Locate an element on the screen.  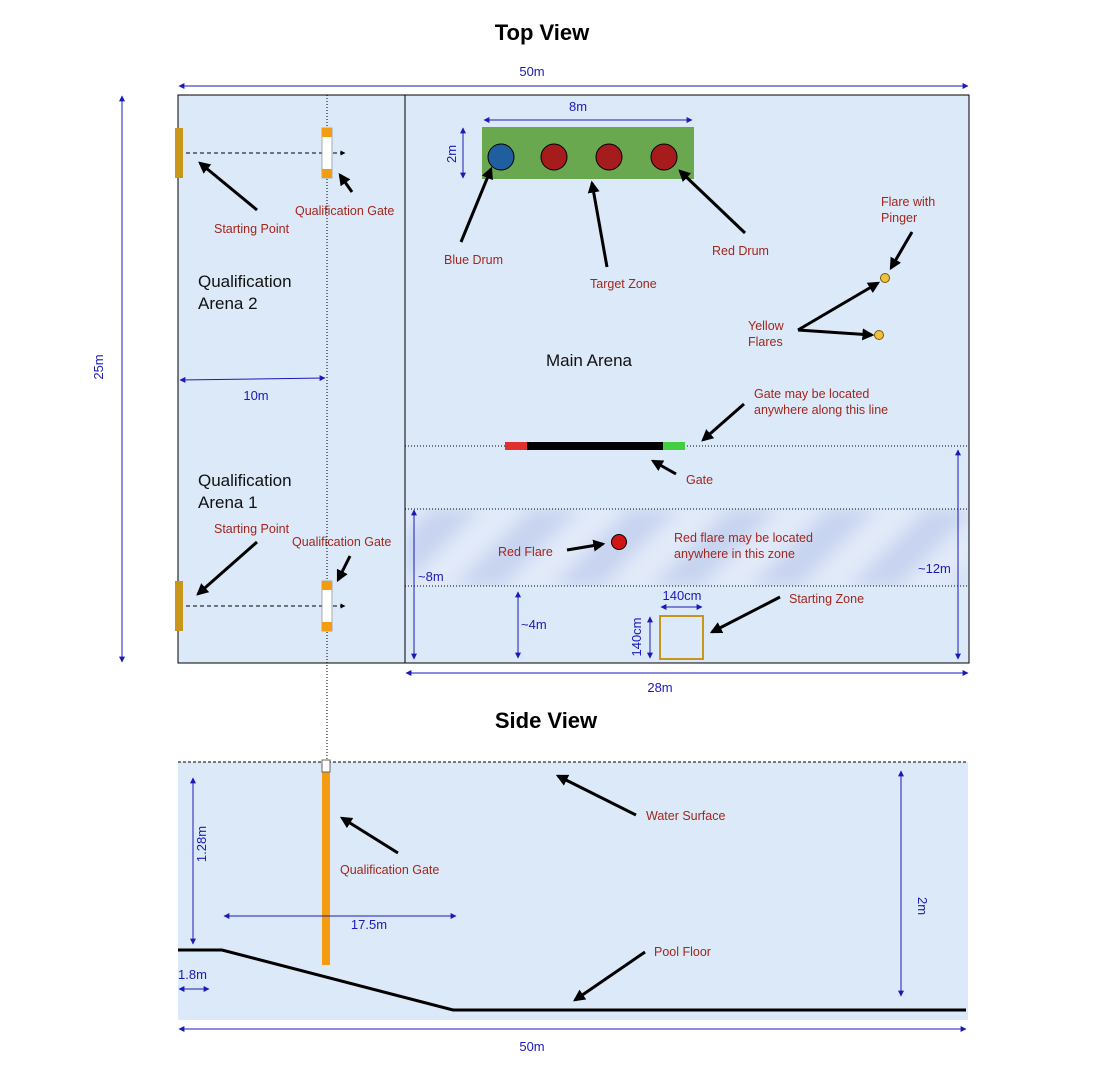
arrow-qual-gate-top is located at coordinates (346, 183).